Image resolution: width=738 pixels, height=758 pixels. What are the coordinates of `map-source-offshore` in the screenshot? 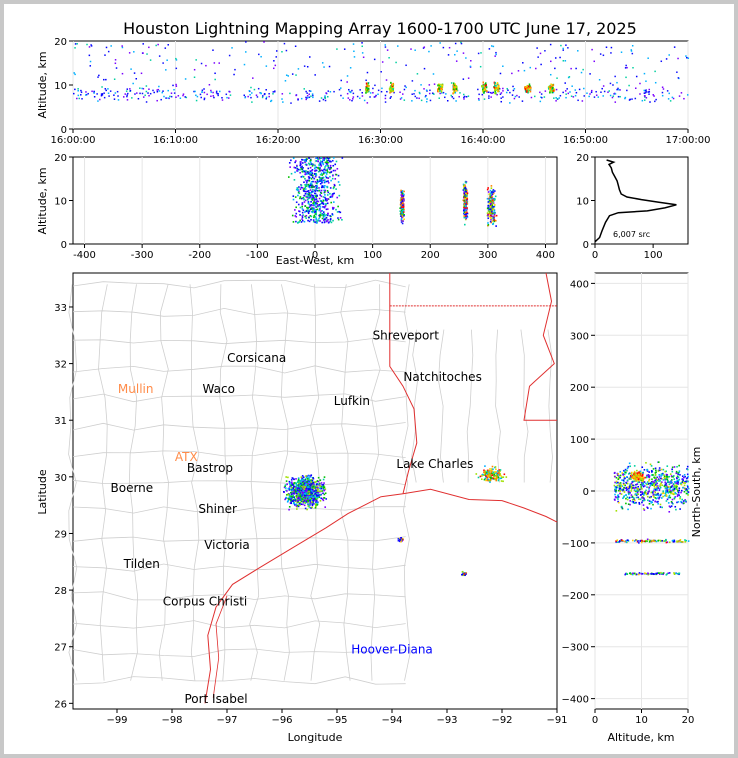 It's located at (401, 541).